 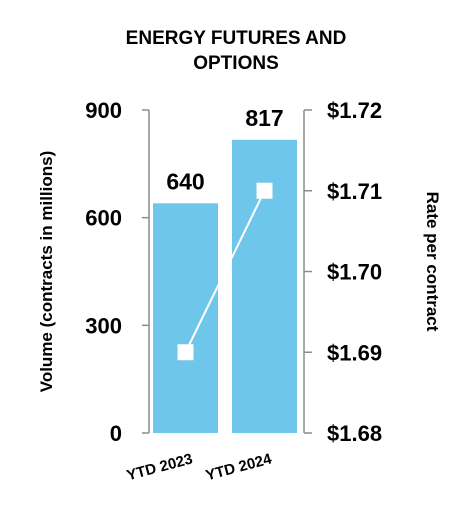 I want to click on left-tick-label-2: 600, so click(x=103, y=218).